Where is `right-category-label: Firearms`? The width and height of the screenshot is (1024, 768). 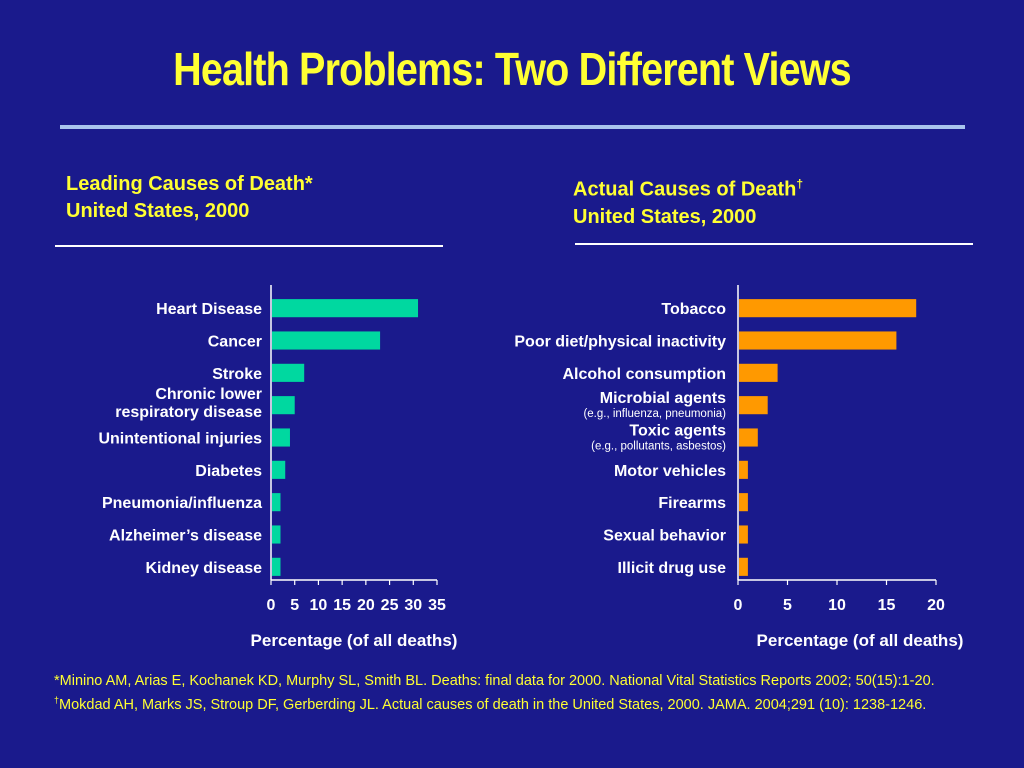 right-category-label: Firearms is located at coordinates (692, 503).